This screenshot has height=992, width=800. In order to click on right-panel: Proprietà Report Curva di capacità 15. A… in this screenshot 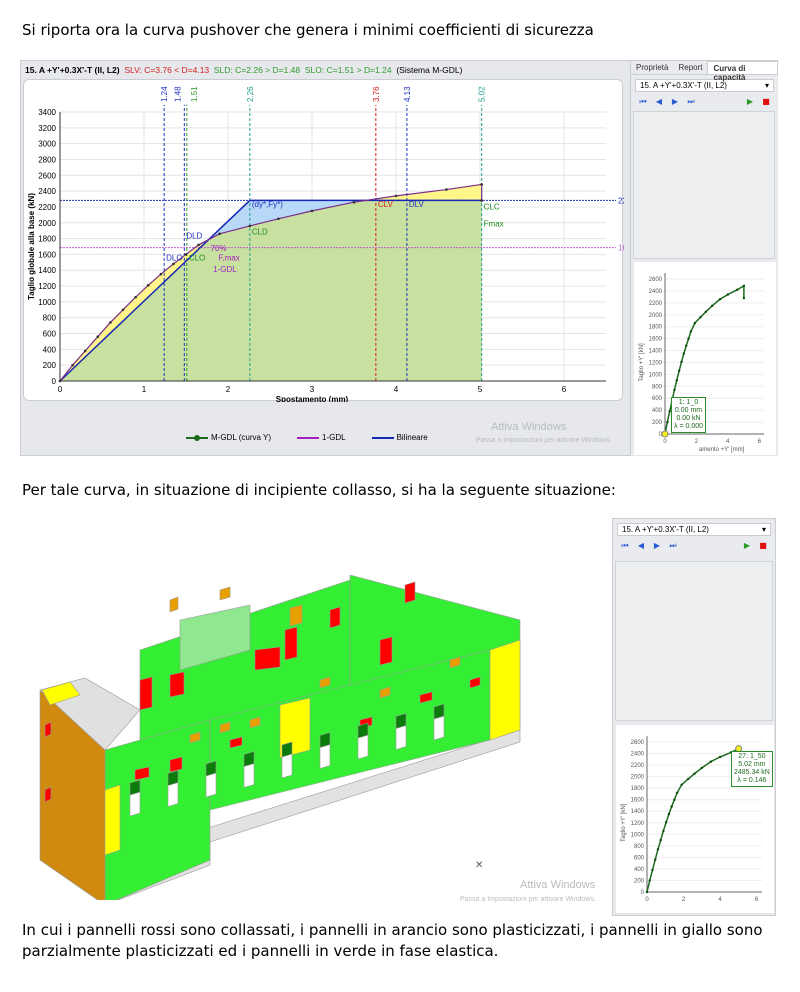, I will do `click(704, 258)`.